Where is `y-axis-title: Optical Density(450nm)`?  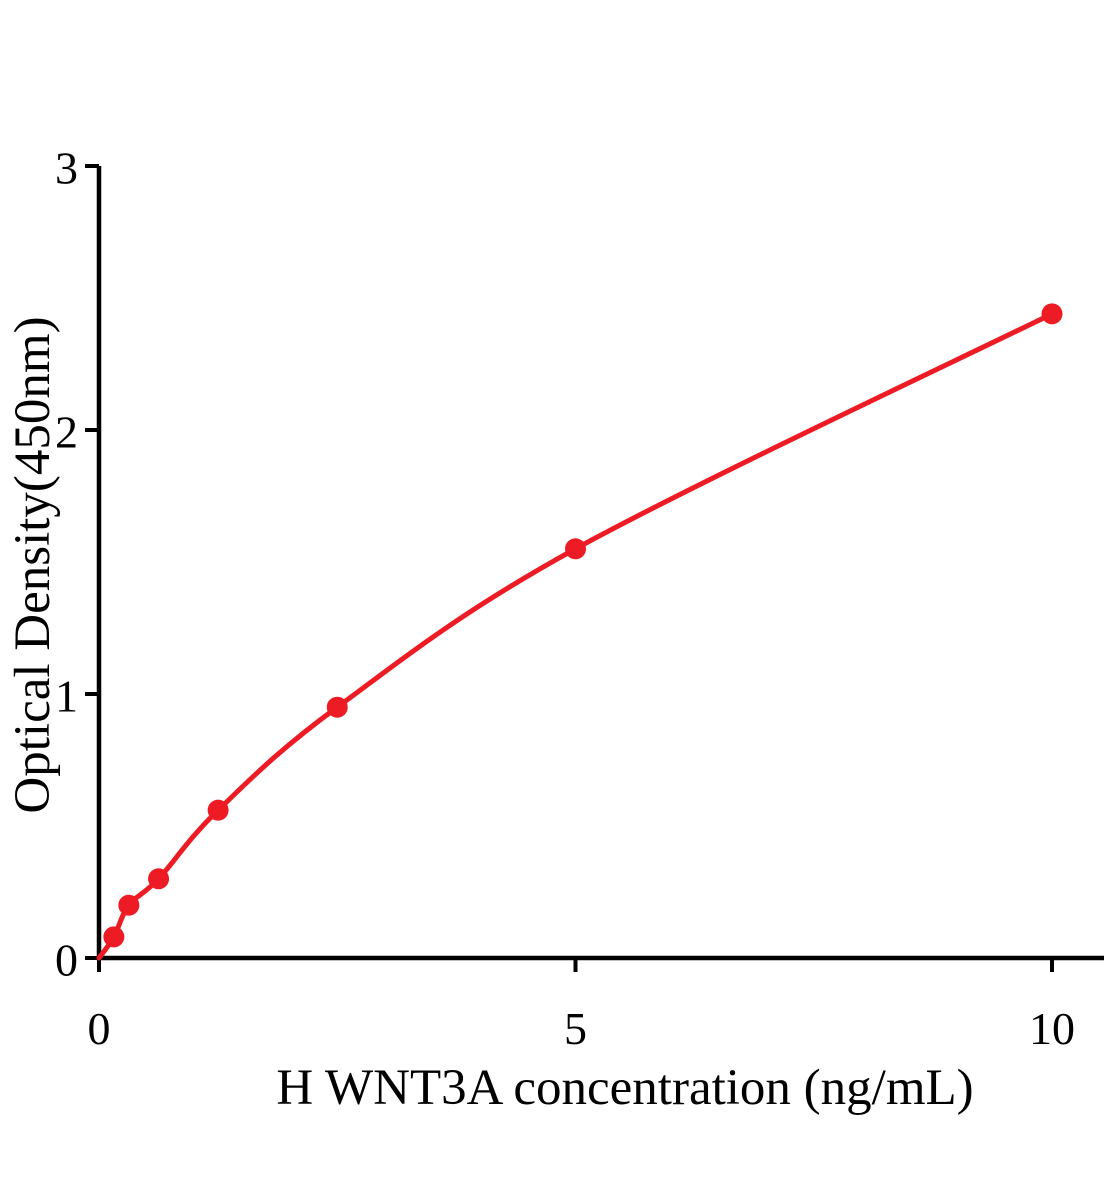
y-axis-title: Optical Density(450nm) is located at coordinates (33, 564).